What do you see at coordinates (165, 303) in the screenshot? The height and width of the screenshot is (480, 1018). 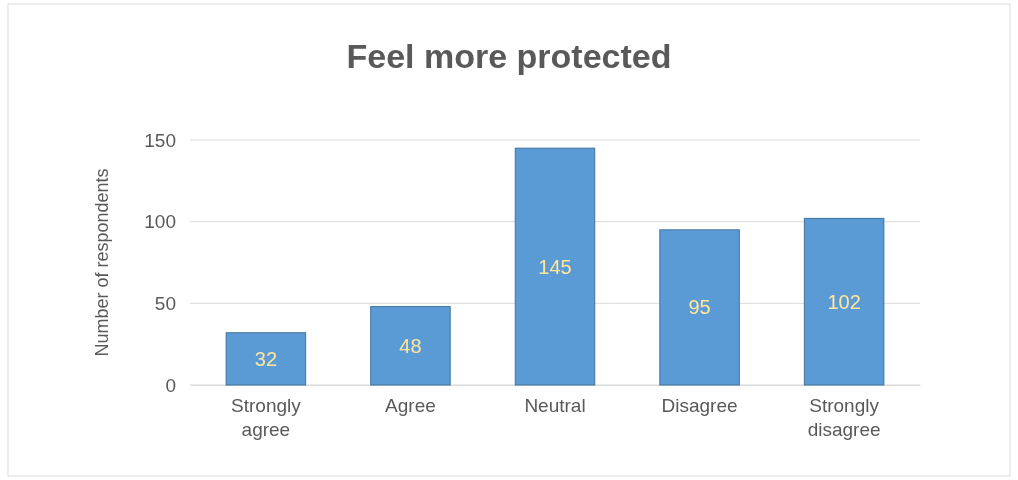 I see `y-tick-label: 50` at bounding box center [165, 303].